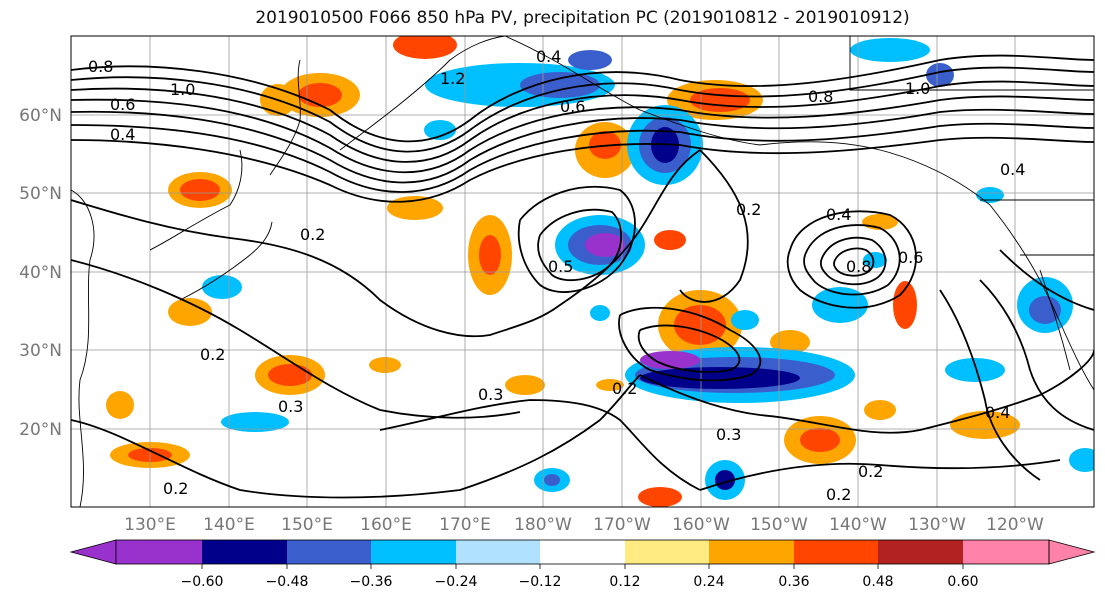  Describe the element at coordinates (560, 266) in the screenshot. I see `contour-label: 0.5` at that location.